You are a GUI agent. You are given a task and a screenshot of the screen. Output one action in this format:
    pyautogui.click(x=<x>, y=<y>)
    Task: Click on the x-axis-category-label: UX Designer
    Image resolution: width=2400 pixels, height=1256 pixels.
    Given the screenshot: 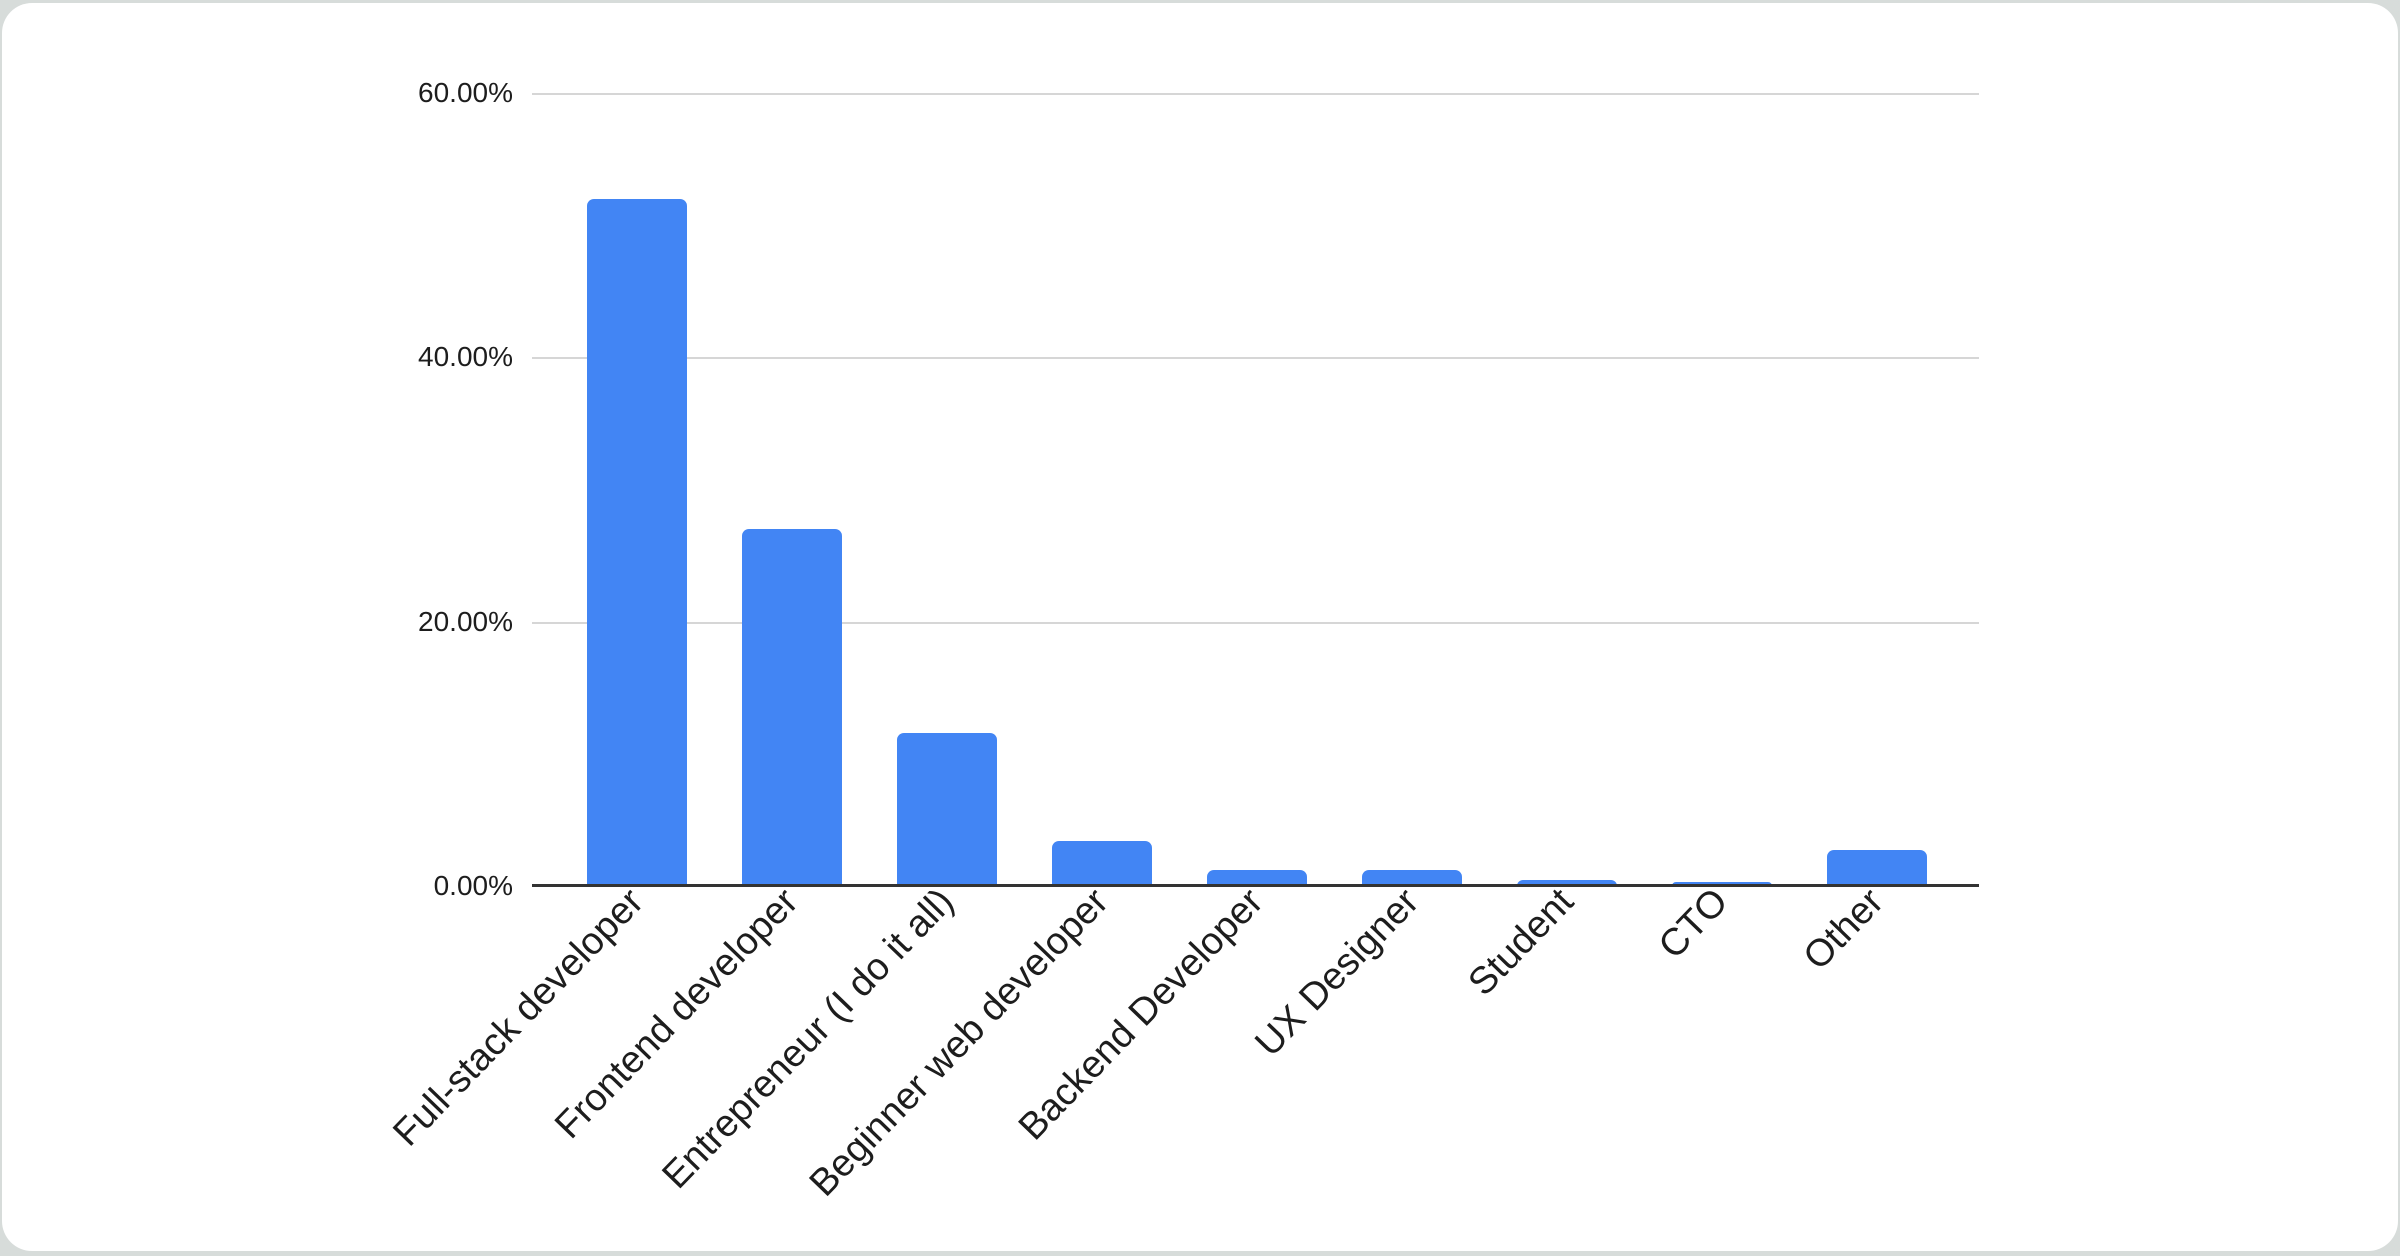 What is the action you would take?
    pyautogui.click(x=1336, y=972)
    